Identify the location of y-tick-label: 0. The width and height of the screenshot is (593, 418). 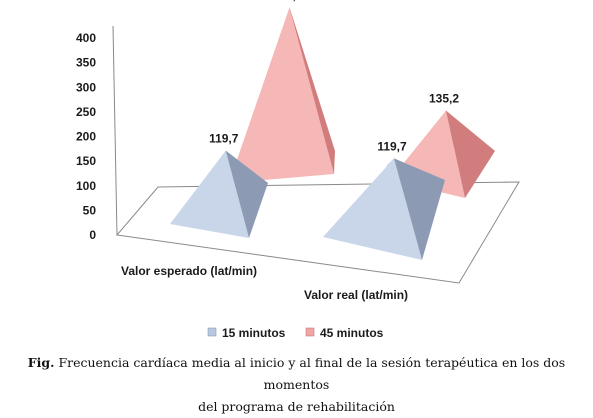
(92, 235).